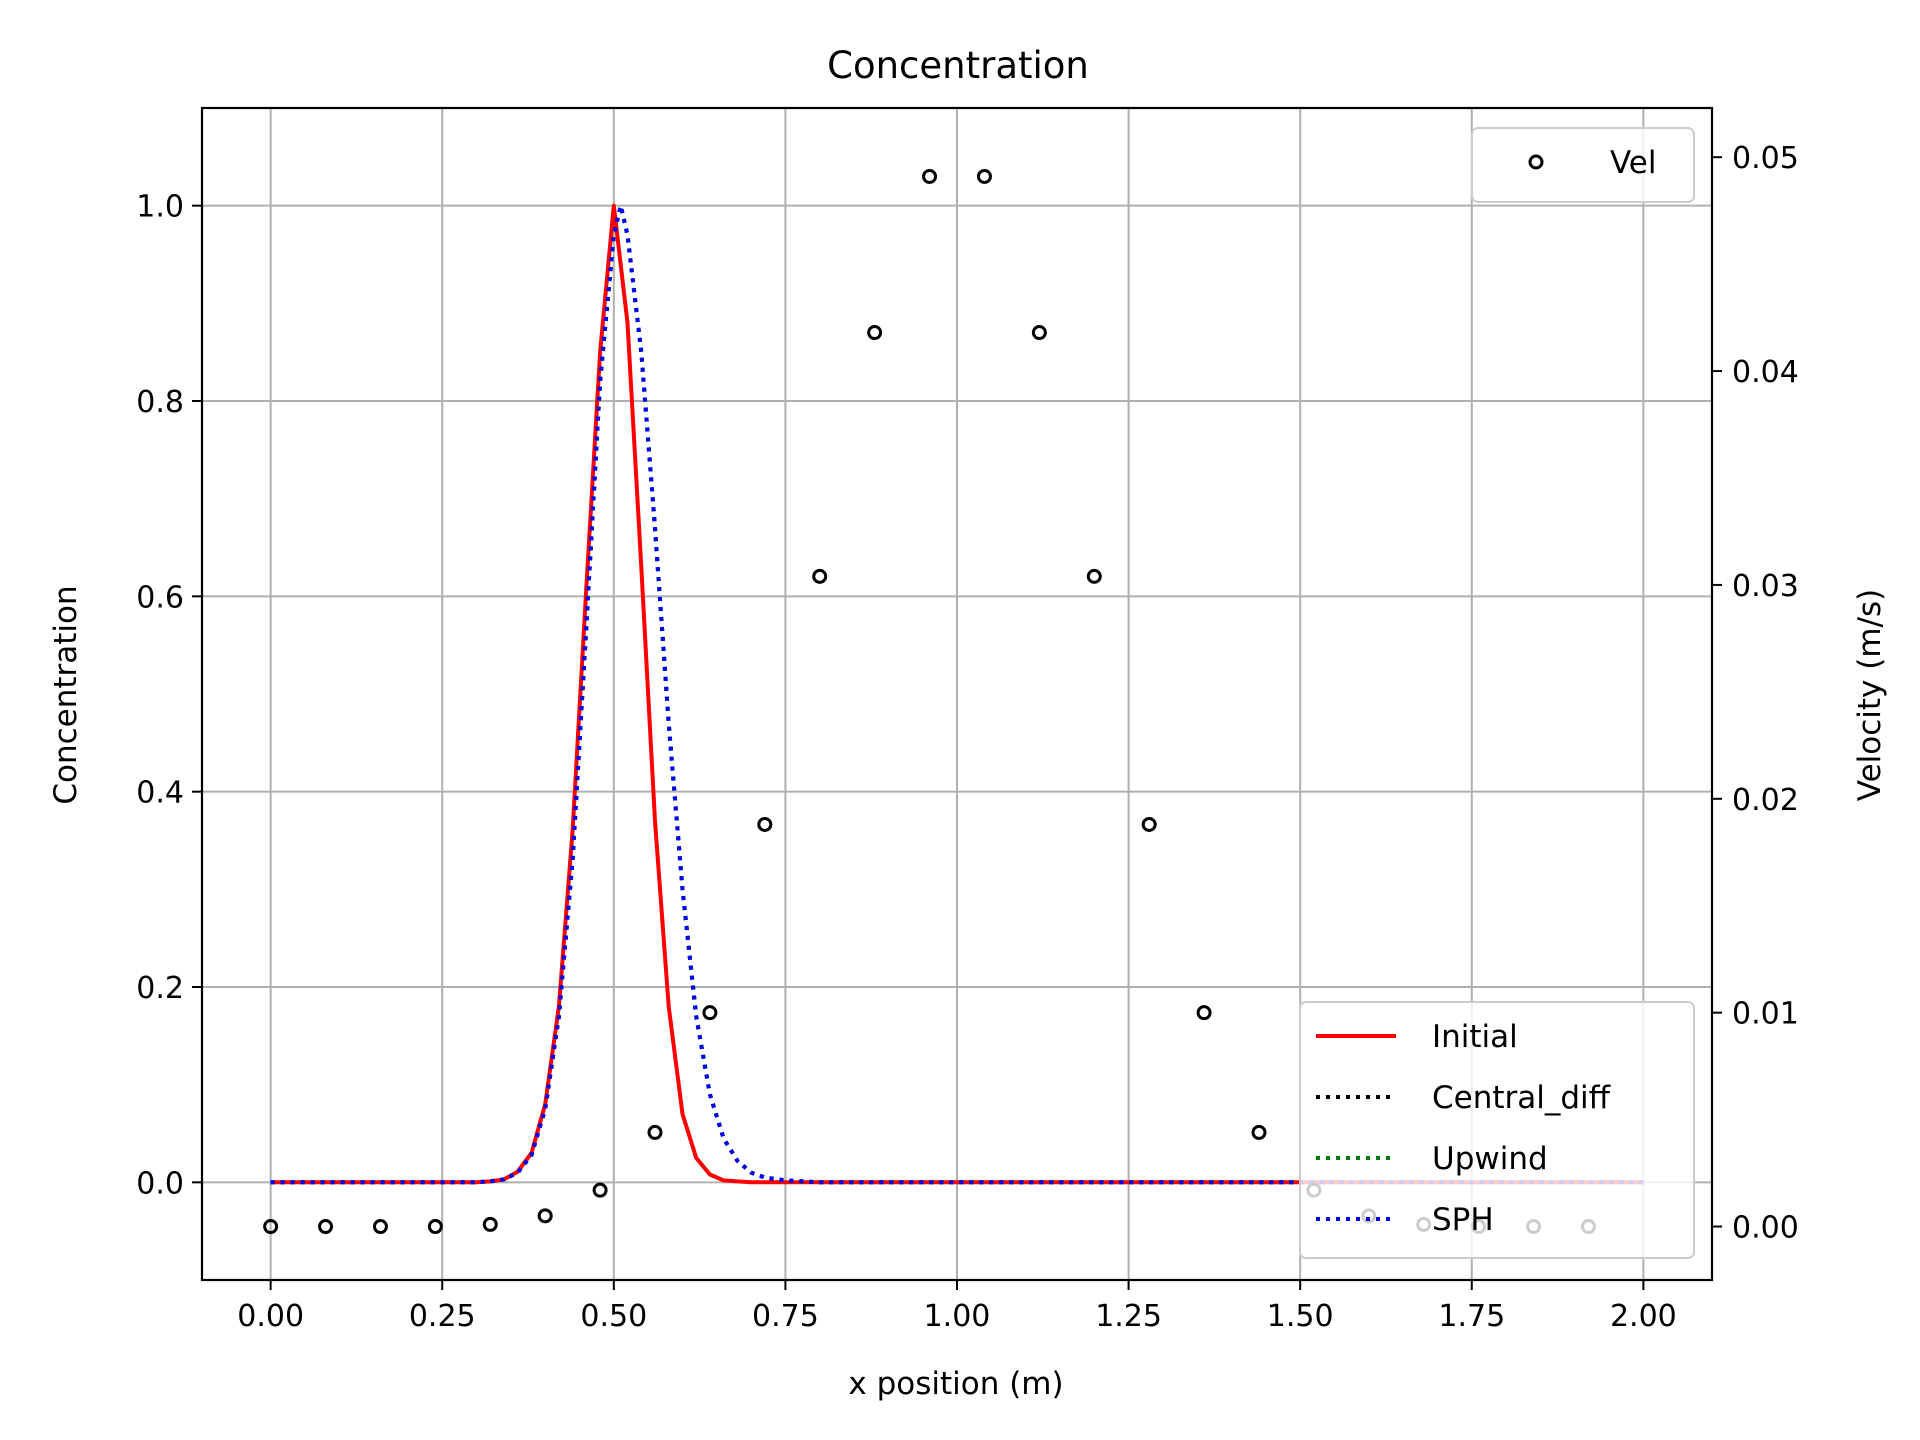  What do you see at coordinates (1633, 163) in the screenshot?
I see `legend-label-vel: Vel` at bounding box center [1633, 163].